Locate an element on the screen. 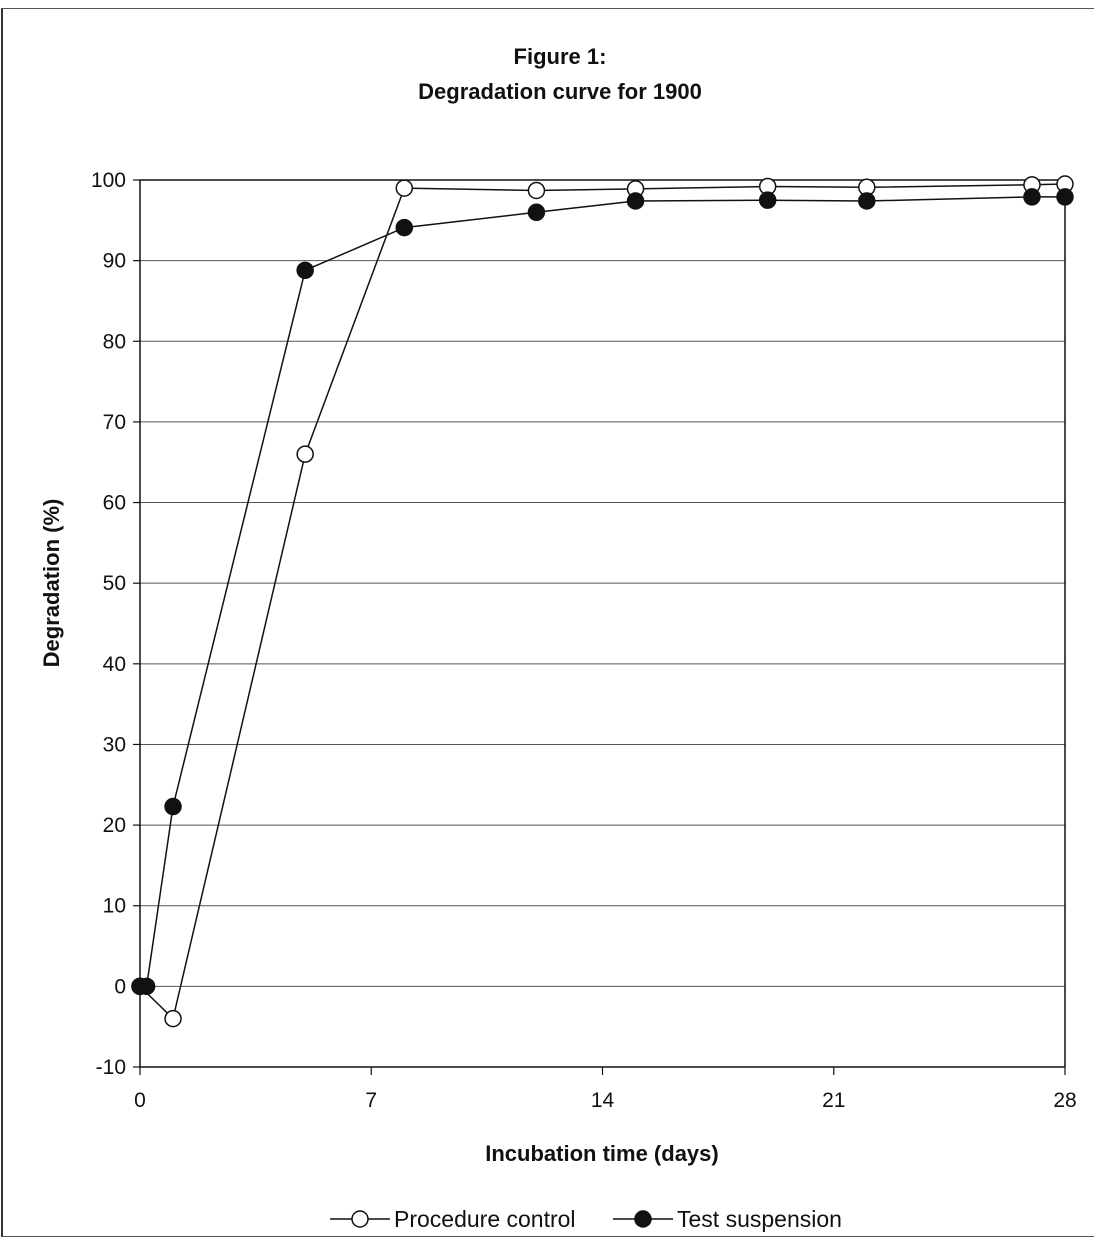 This screenshot has width=1096, height=1241. x-axis-title: Incubation time (days) is located at coordinates (601, 1153).